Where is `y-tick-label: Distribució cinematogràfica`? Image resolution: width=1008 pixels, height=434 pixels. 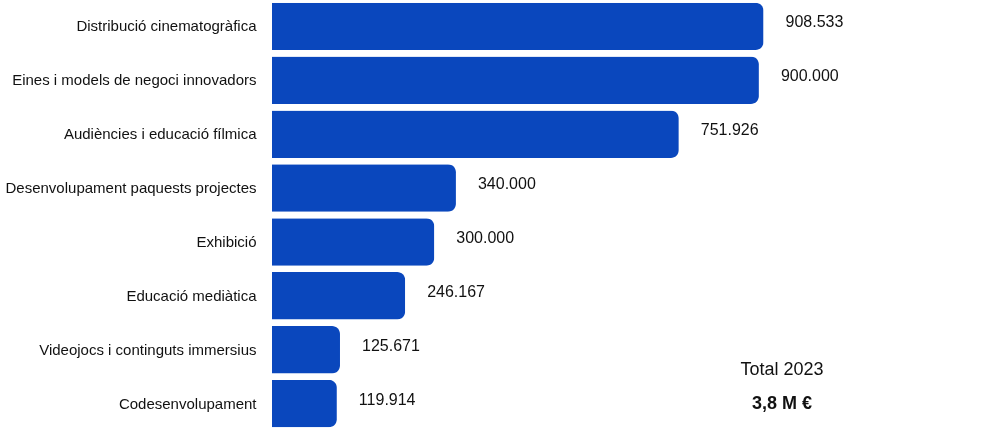 y-tick-label: Distribució cinematogràfica is located at coordinates (167, 26).